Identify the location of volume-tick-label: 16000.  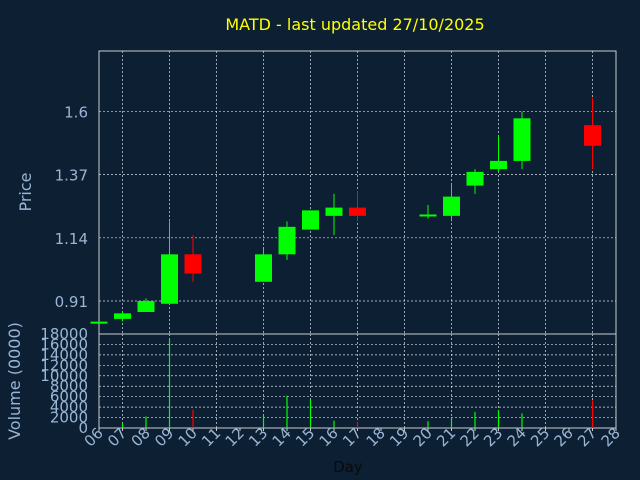
(64, 344).